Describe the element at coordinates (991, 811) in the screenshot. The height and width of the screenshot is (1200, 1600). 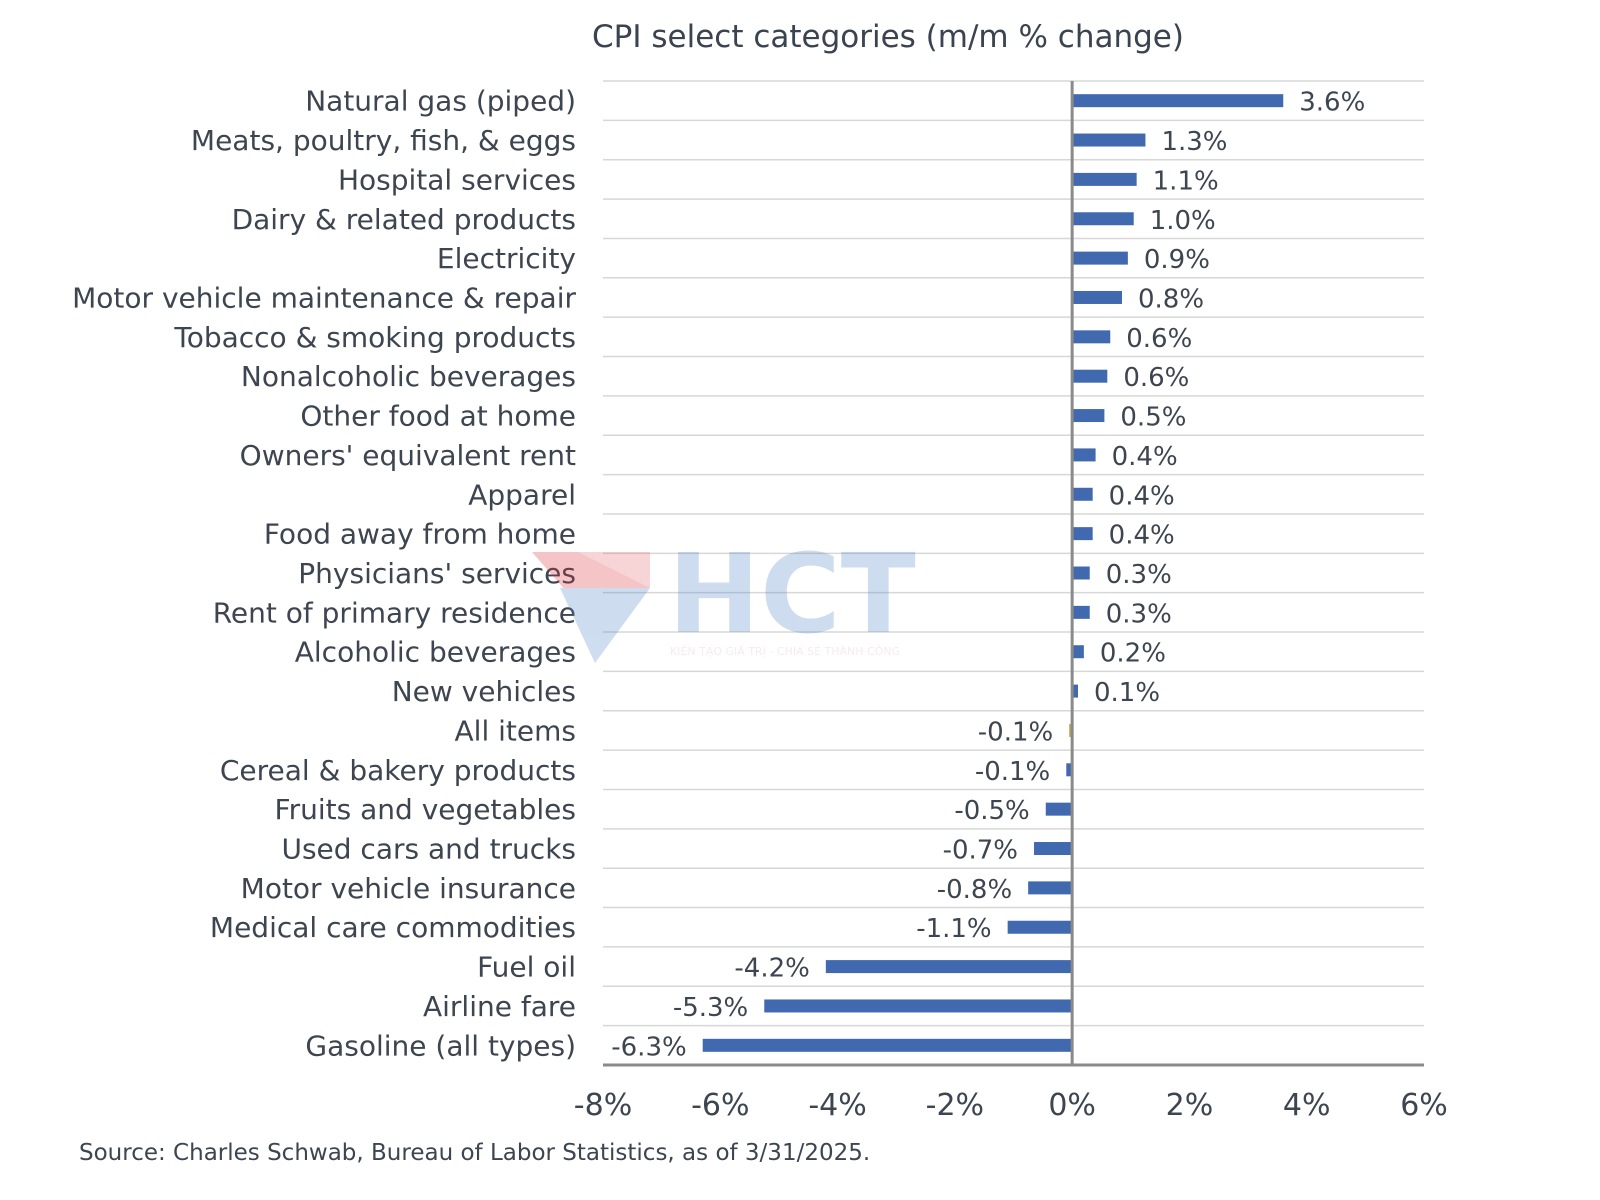
I see `value-label: -0.5%` at that location.